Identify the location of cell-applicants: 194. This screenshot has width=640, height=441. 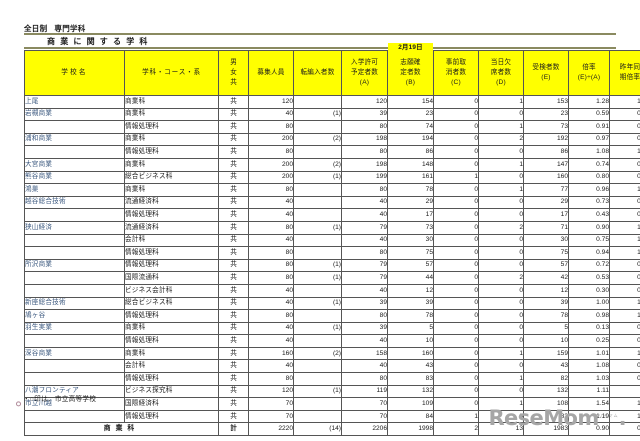
(410, 139).